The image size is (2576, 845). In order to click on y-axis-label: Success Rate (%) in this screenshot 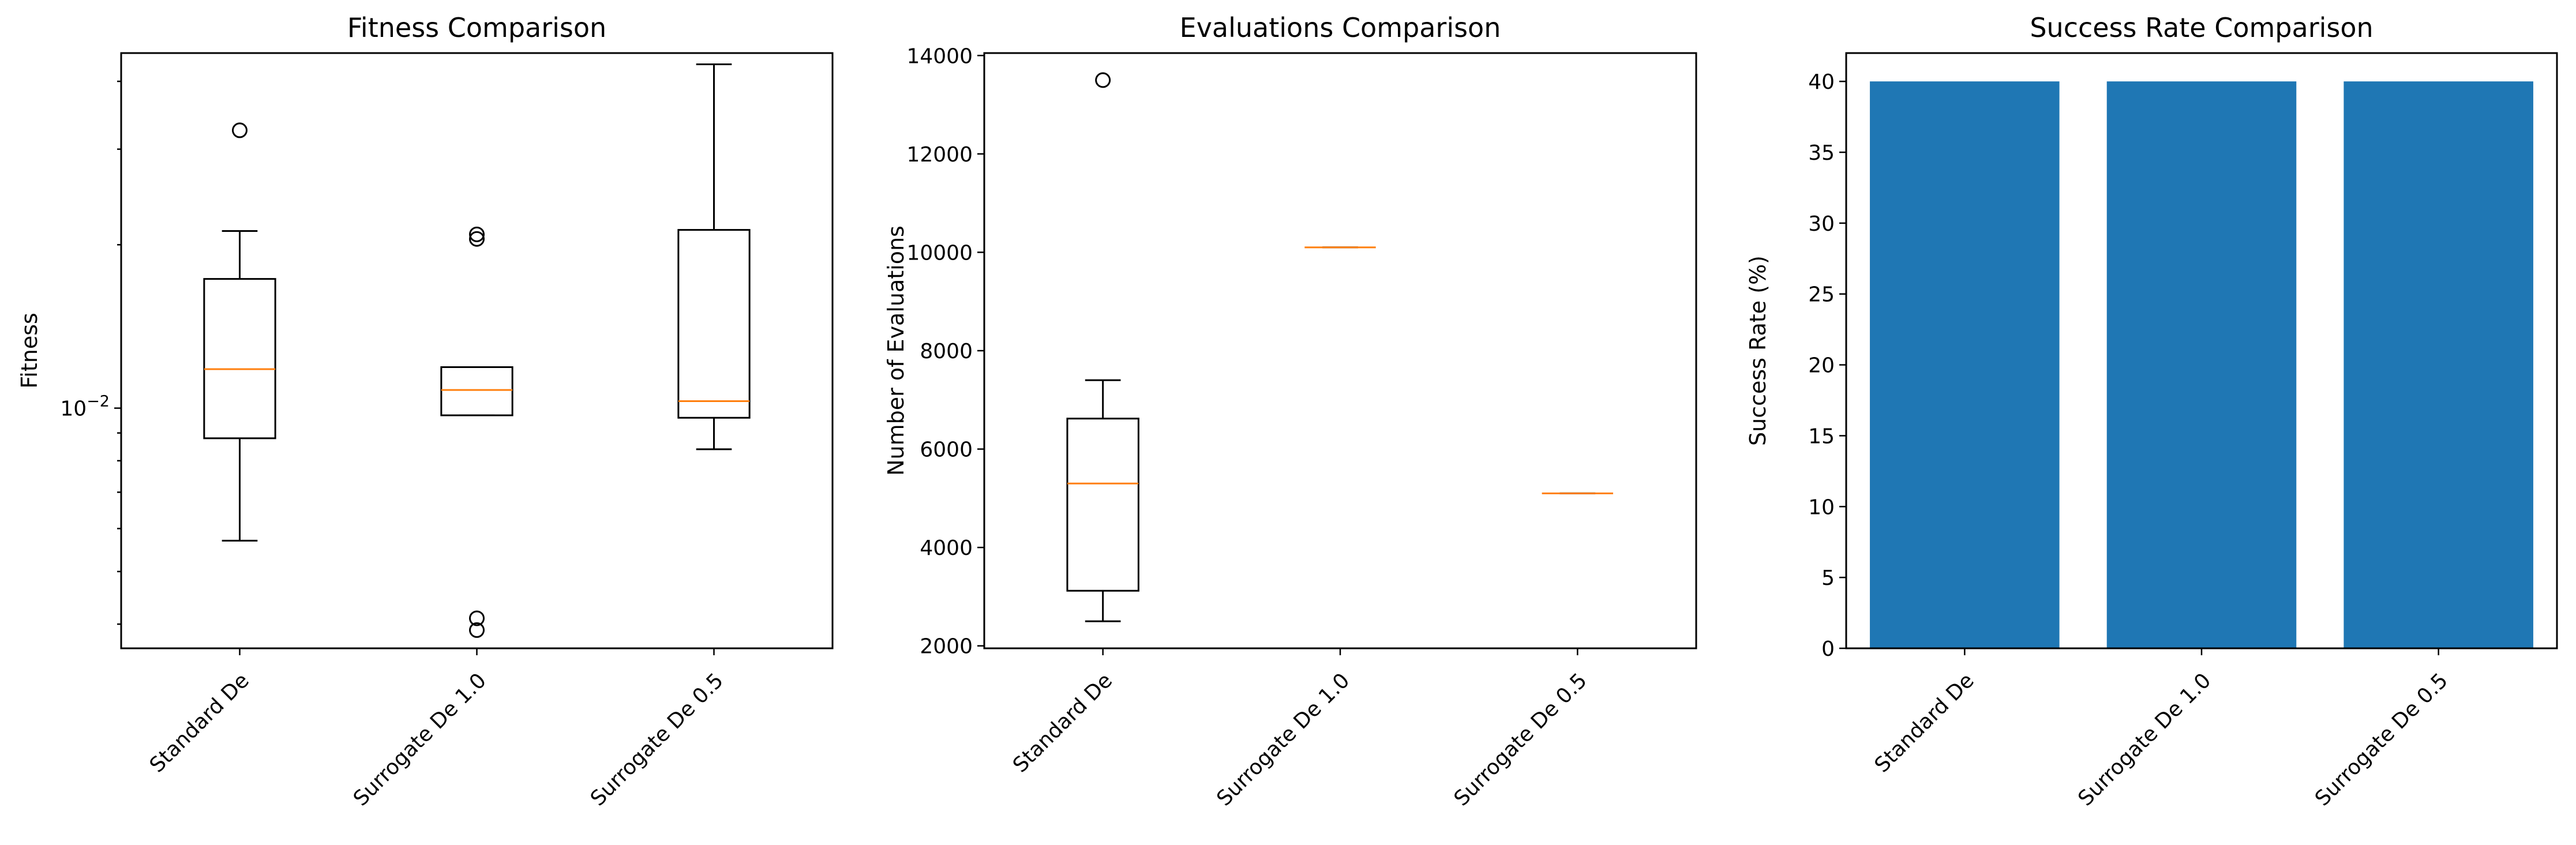, I will do `click(1758, 351)`.